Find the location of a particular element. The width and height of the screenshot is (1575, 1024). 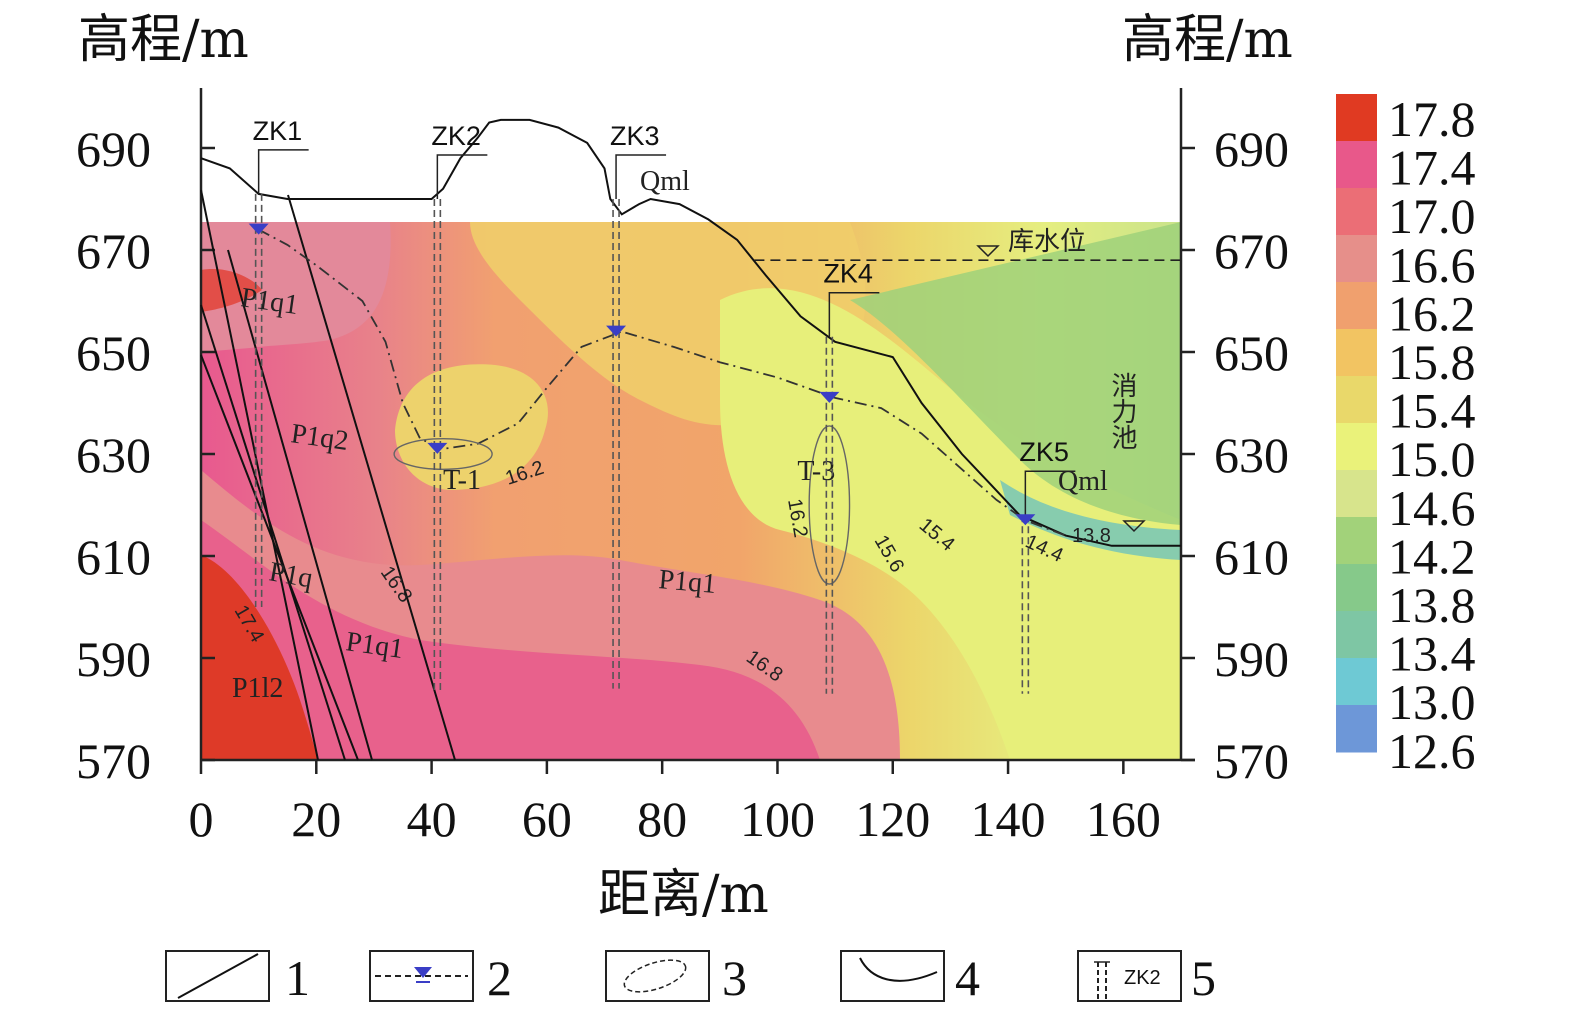

contour-band-green-east is located at coordinates (1015, 491).